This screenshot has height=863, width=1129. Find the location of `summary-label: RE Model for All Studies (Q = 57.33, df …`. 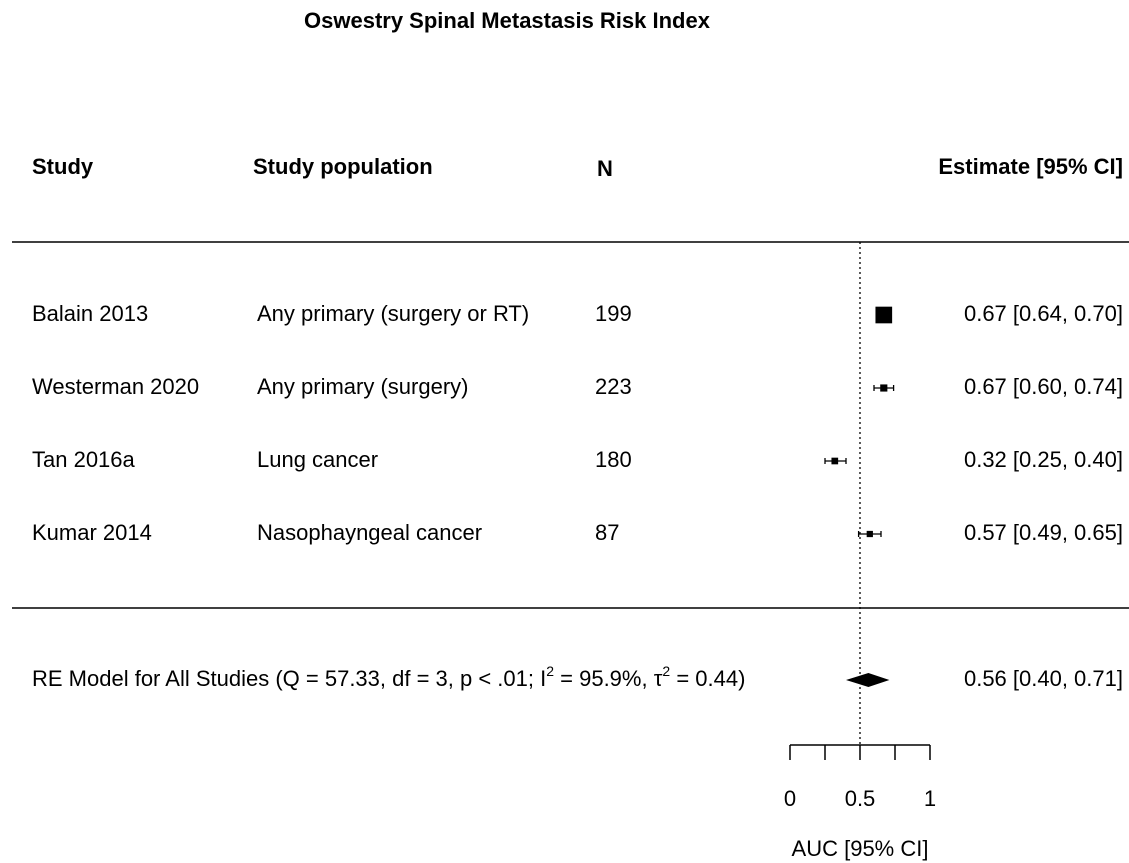

summary-label: RE Model for All Studies (Q = 57.33, df … is located at coordinates (388, 677).